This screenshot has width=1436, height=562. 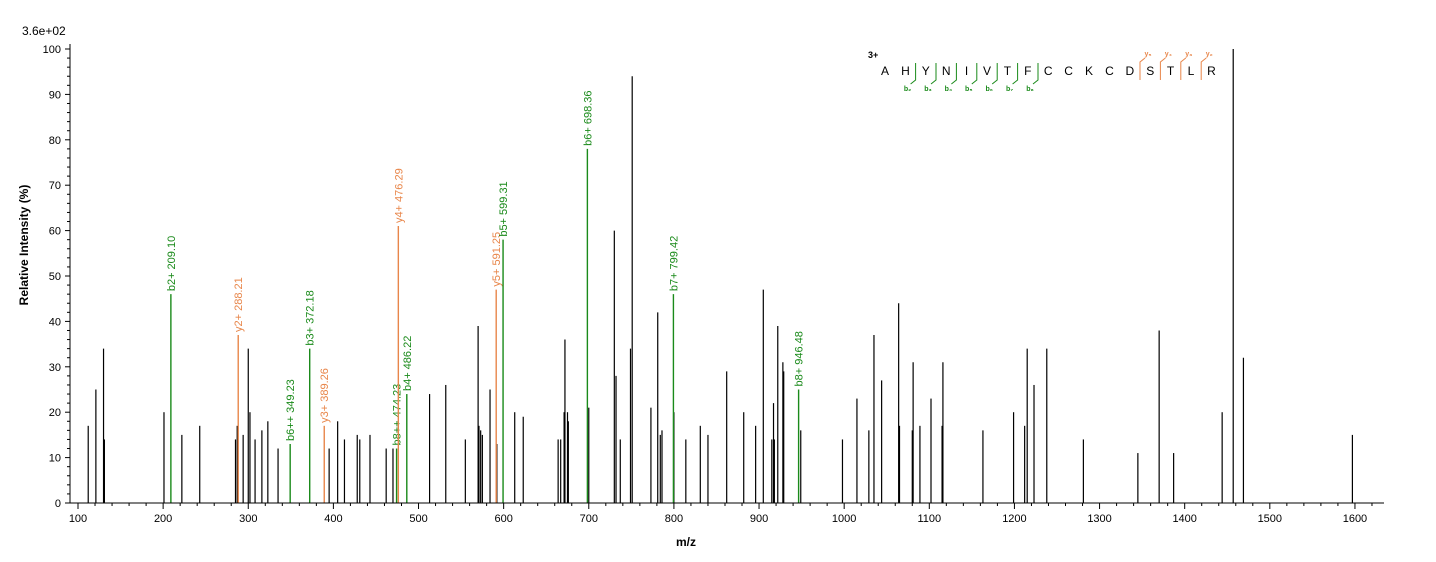 What do you see at coordinates (1188, 54) in the screenshot?
I see `y-fragment-label: y₃` at bounding box center [1188, 54].